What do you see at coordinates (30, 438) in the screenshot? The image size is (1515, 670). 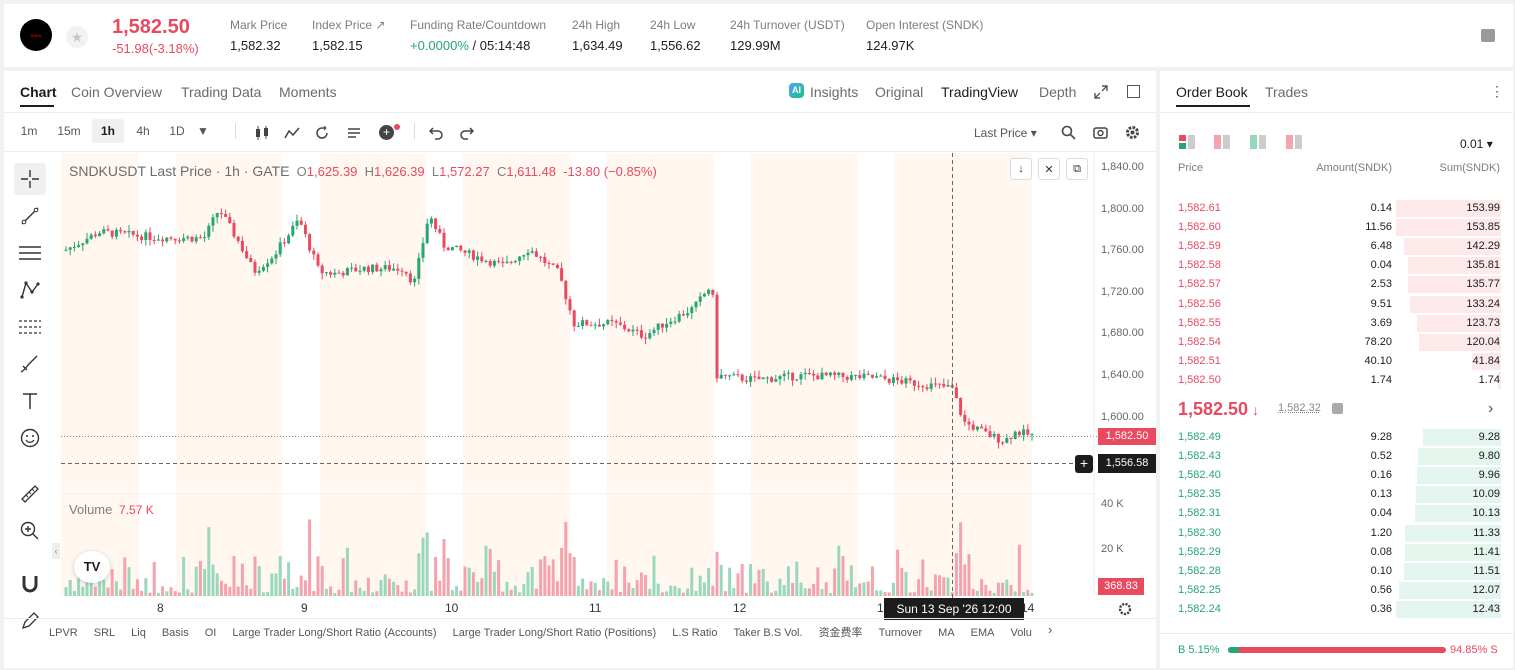 I see `emoji-tool-icon` at bounding box center [30, 438].